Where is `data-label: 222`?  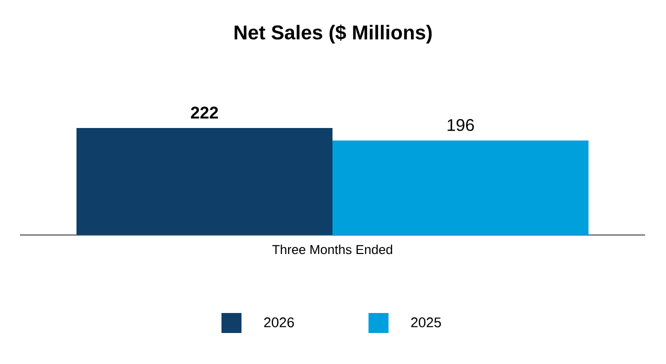 data-label: 222 is located at coordinates (204, 112).